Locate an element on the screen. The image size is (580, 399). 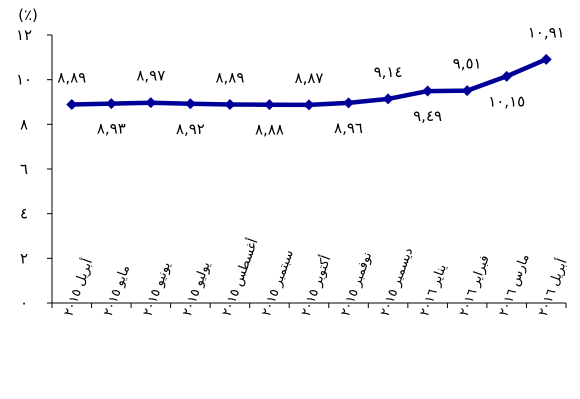
x-tick-label: يونيو ٢٠١٥ is located at coordinates (158, 289).